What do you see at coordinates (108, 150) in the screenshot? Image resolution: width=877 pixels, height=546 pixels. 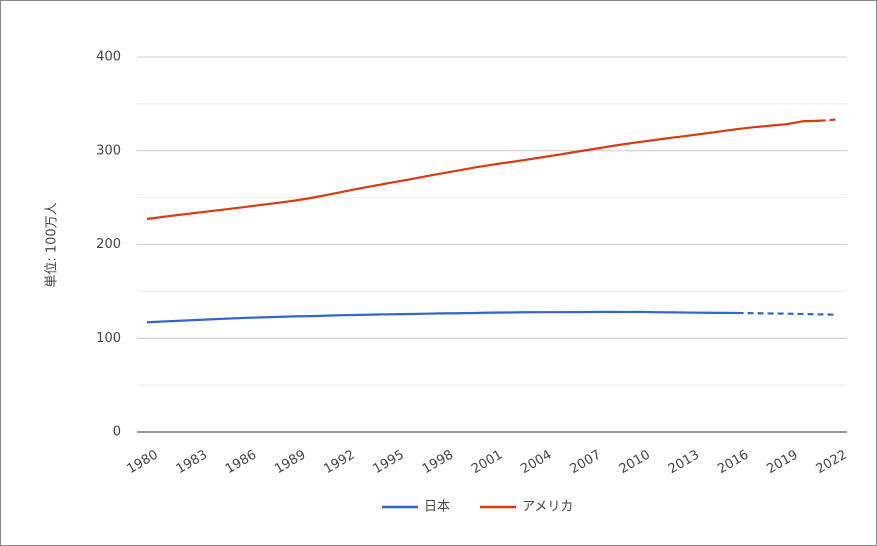 I see `y-tick-label: 300` at bounding box center [108, 150].